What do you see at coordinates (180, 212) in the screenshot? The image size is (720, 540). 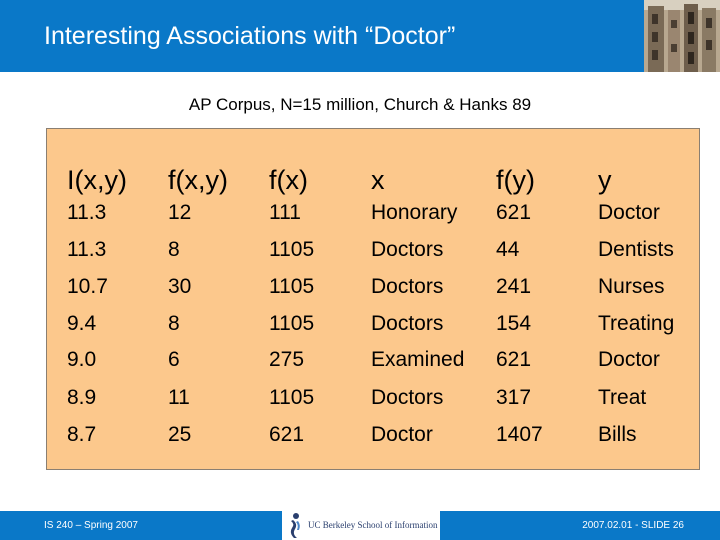 I see `table-cell: 12` at bounding box center [180, 212].